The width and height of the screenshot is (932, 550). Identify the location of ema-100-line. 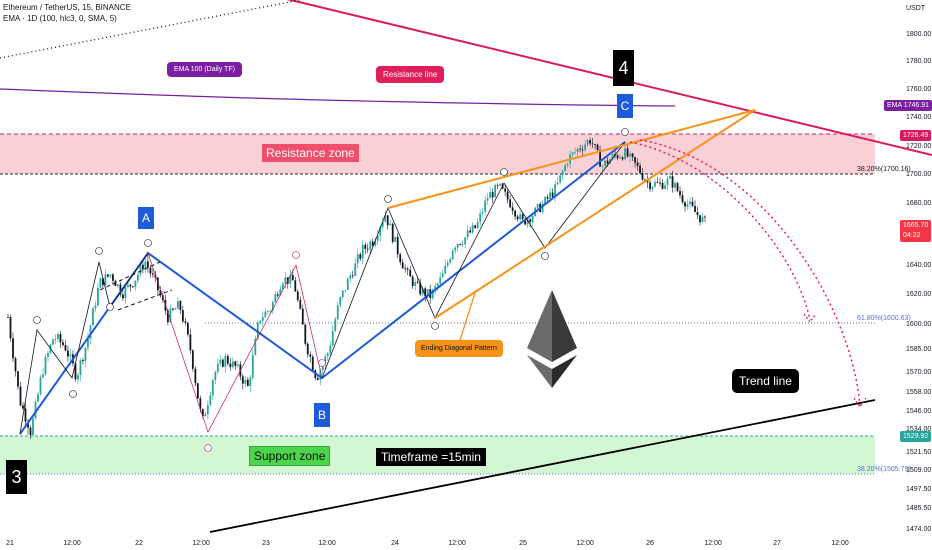
(338, 97).